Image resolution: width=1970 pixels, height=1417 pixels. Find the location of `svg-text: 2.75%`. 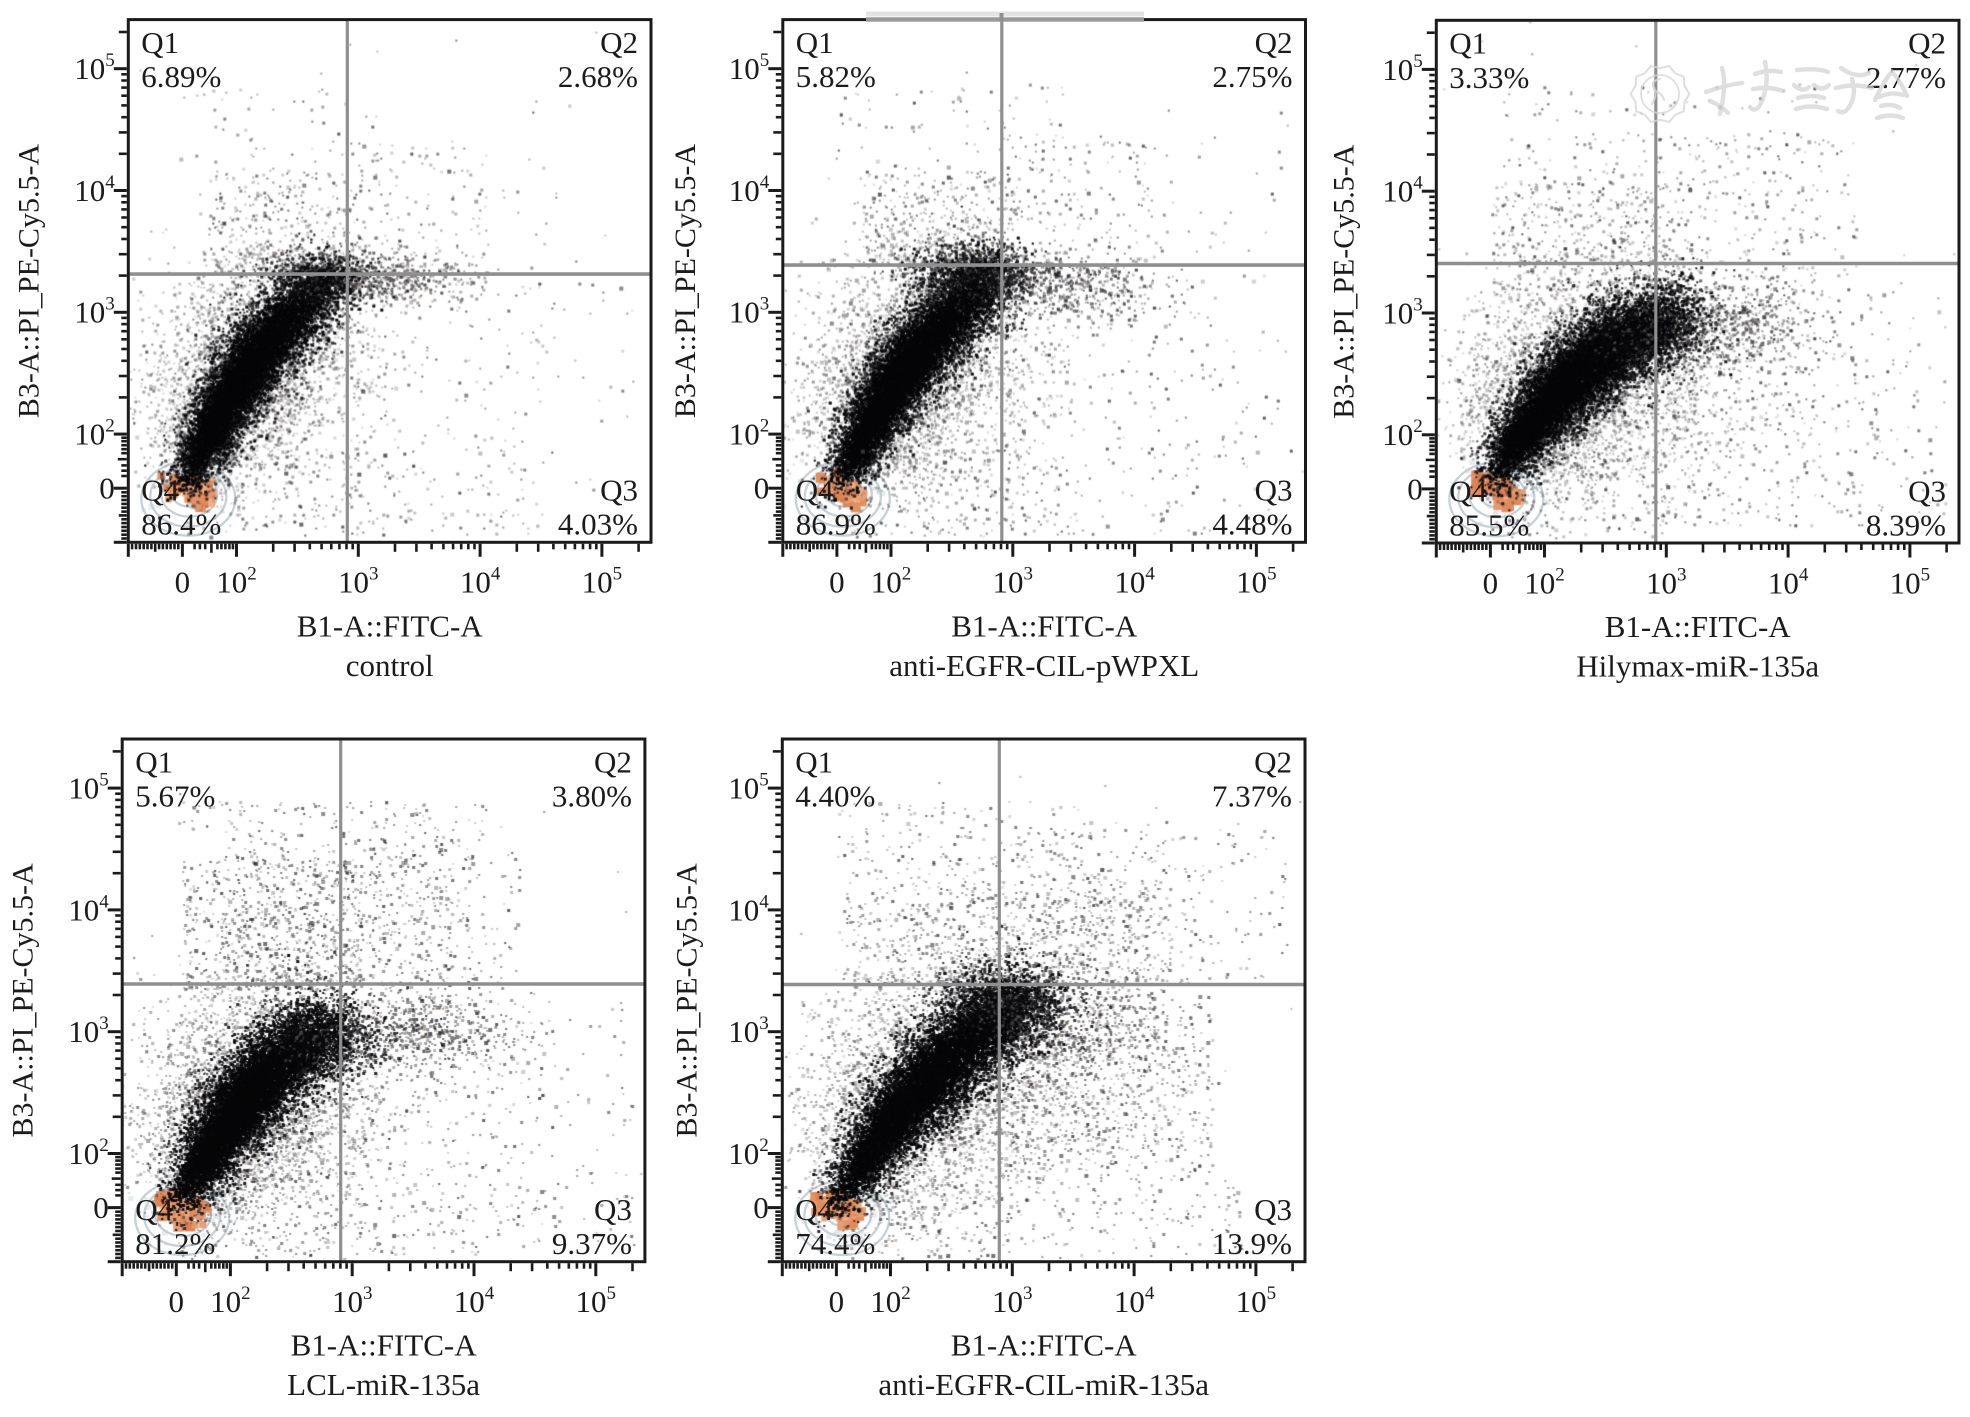

svg-text: 2.75% is located at coordinates (1252, 76).